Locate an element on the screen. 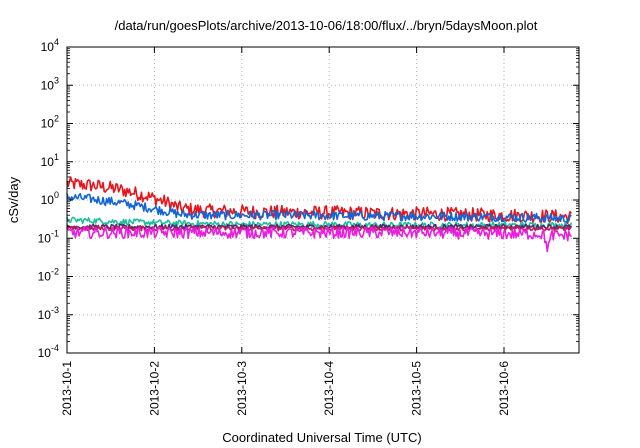  y-tick-label: 10⁻¹ is located at coordinates (48, 236).